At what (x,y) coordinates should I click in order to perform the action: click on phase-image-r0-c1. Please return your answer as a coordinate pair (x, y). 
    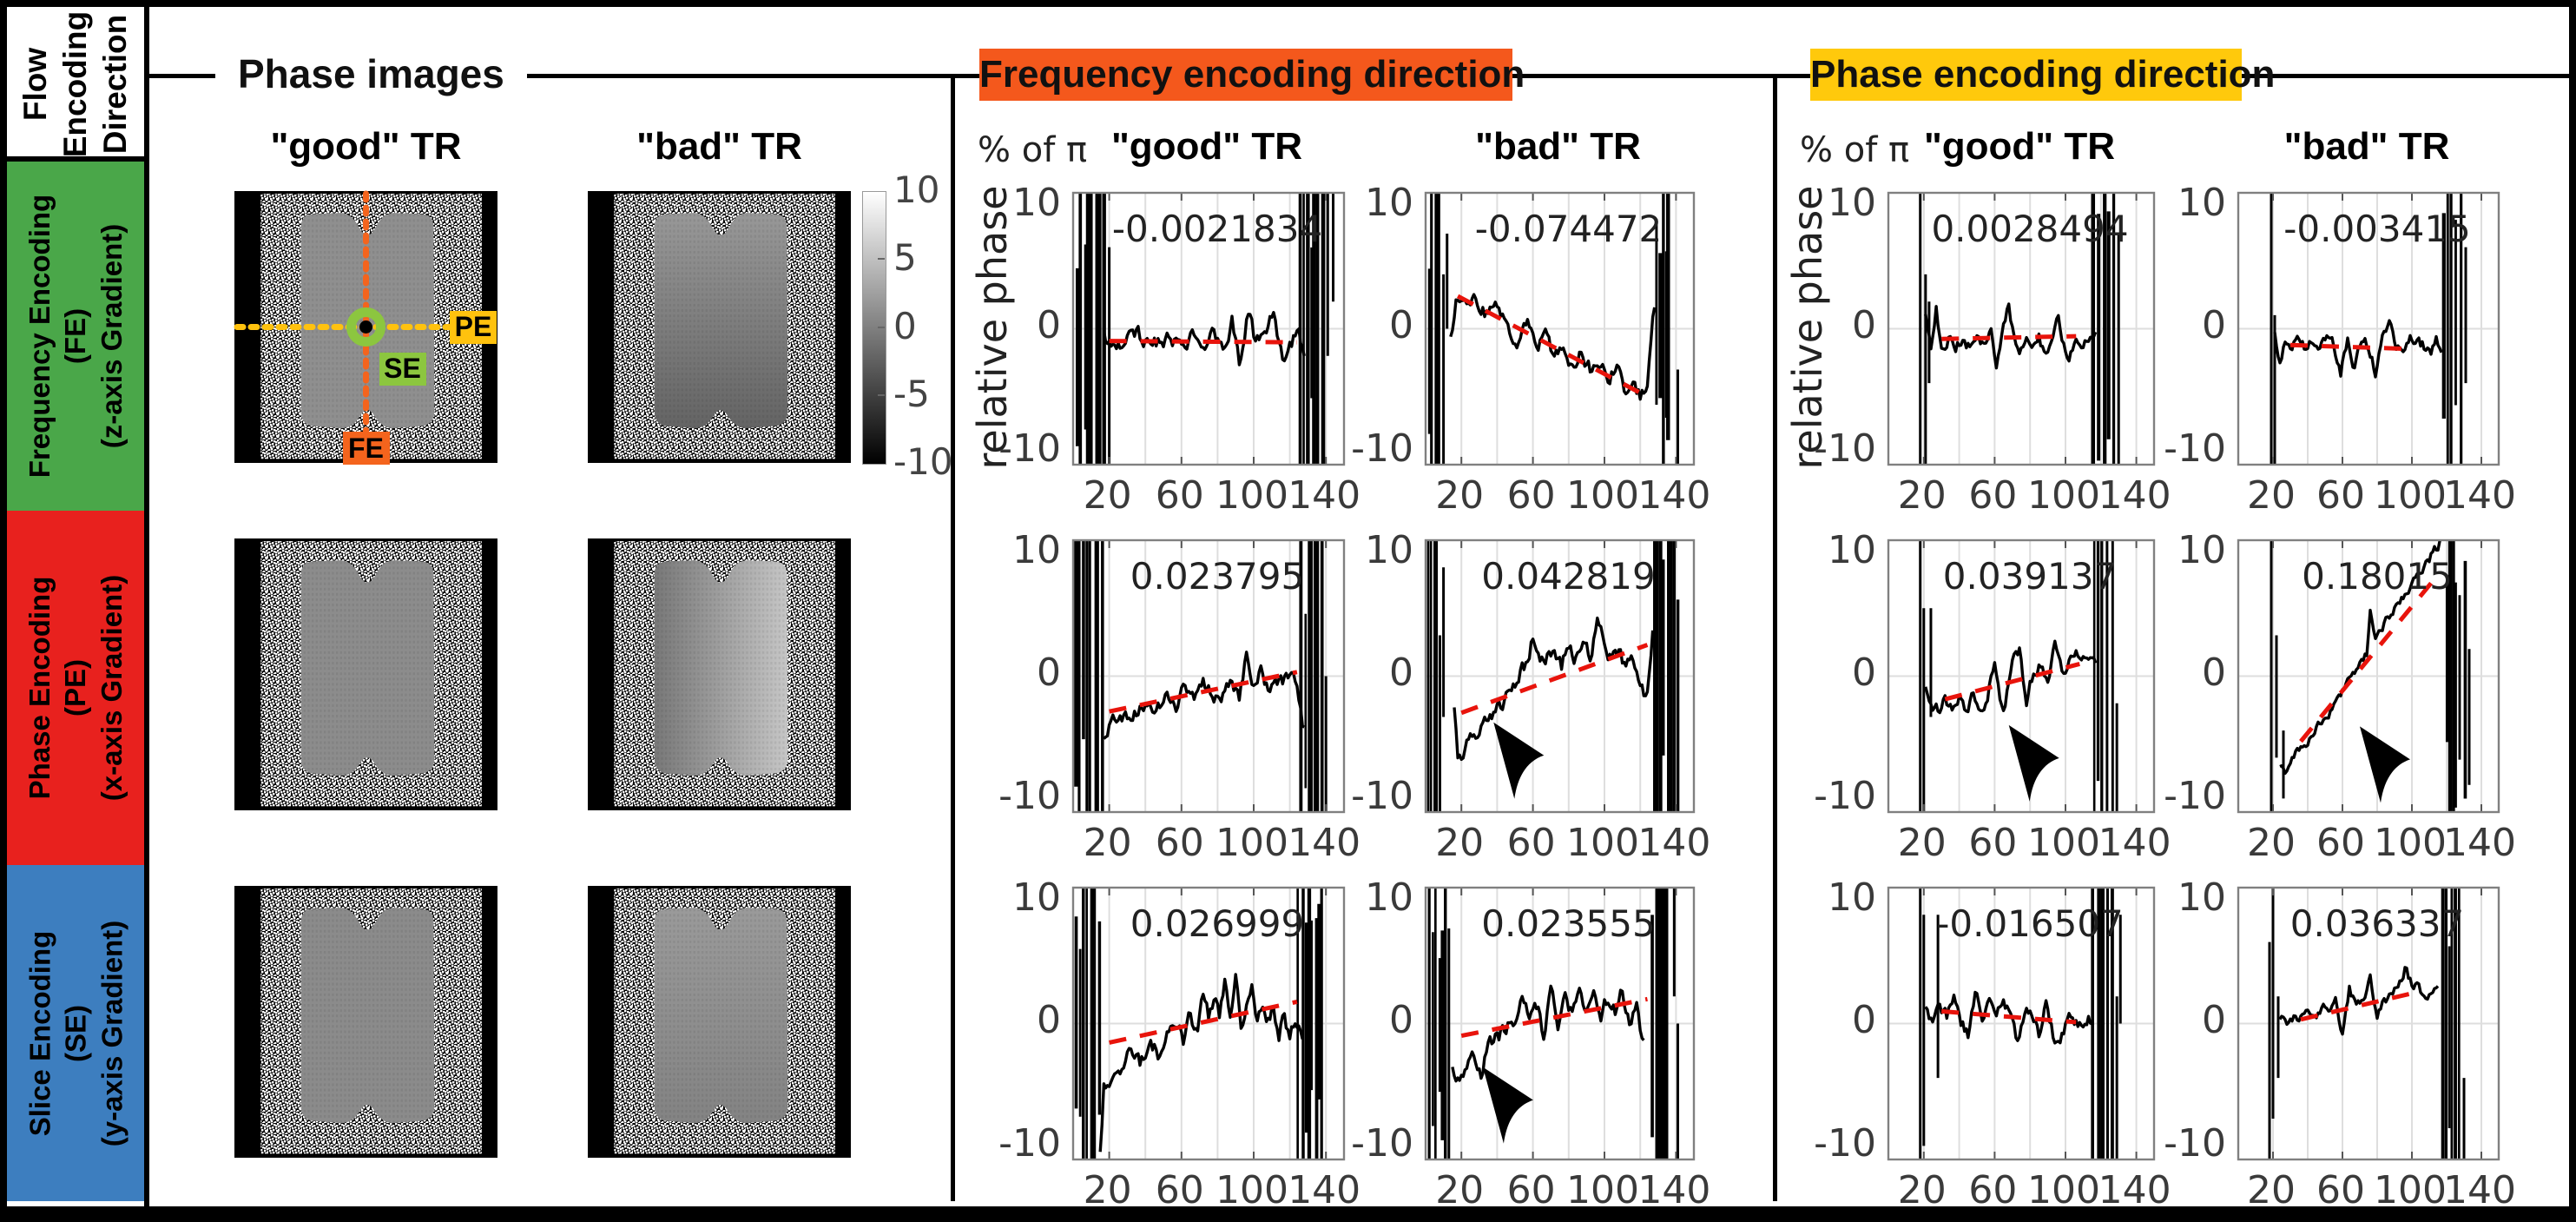
    Looking at the image, I should click on (719, 327).